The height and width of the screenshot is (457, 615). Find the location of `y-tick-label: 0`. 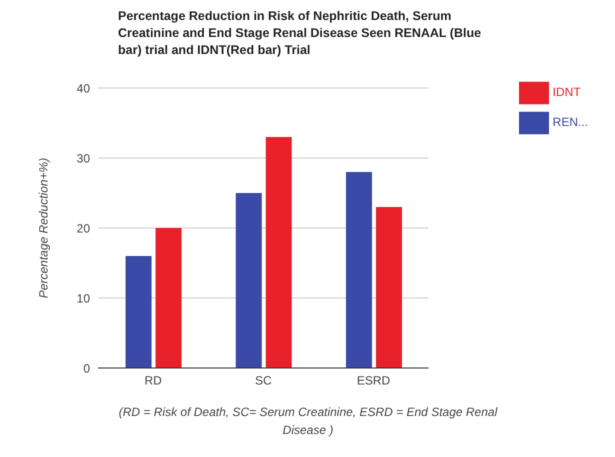

y-tick-label: 0 is located at coordinates (86, 368).